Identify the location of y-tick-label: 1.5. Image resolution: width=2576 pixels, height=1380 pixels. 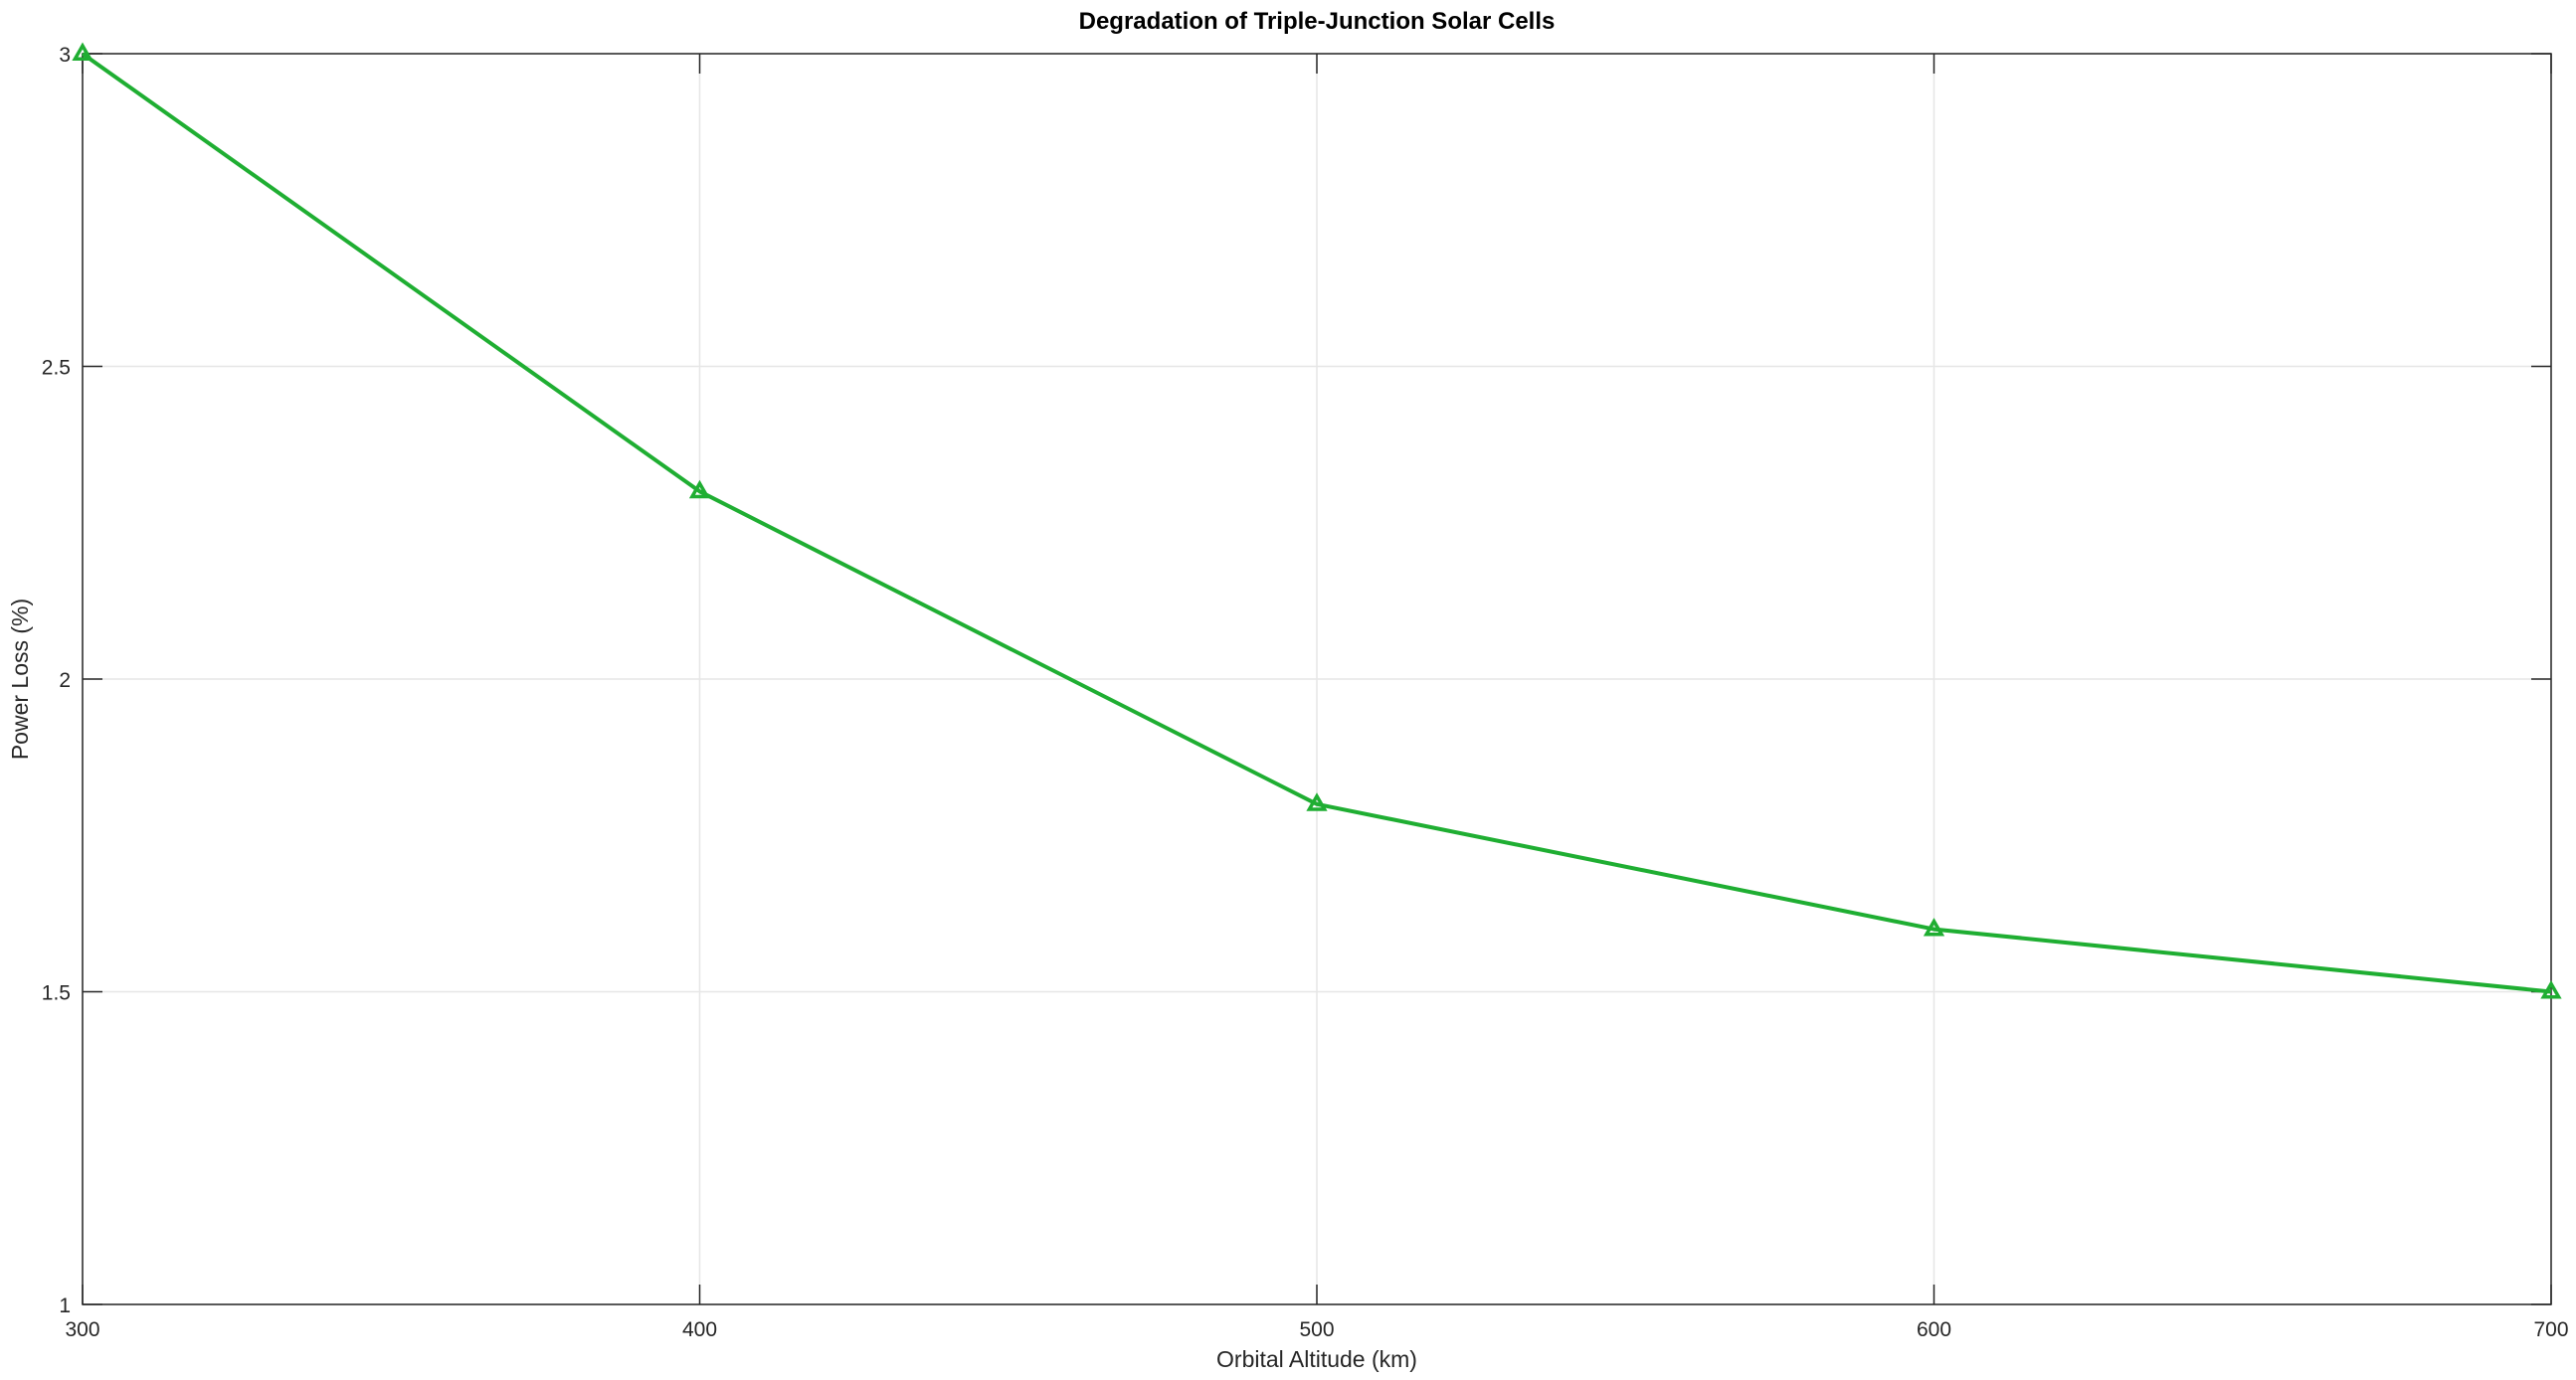
(56, 993).